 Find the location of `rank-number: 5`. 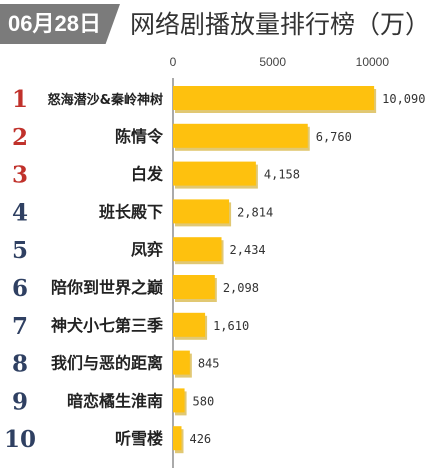

rank-number: 5 is located at coordinates (20, 250).